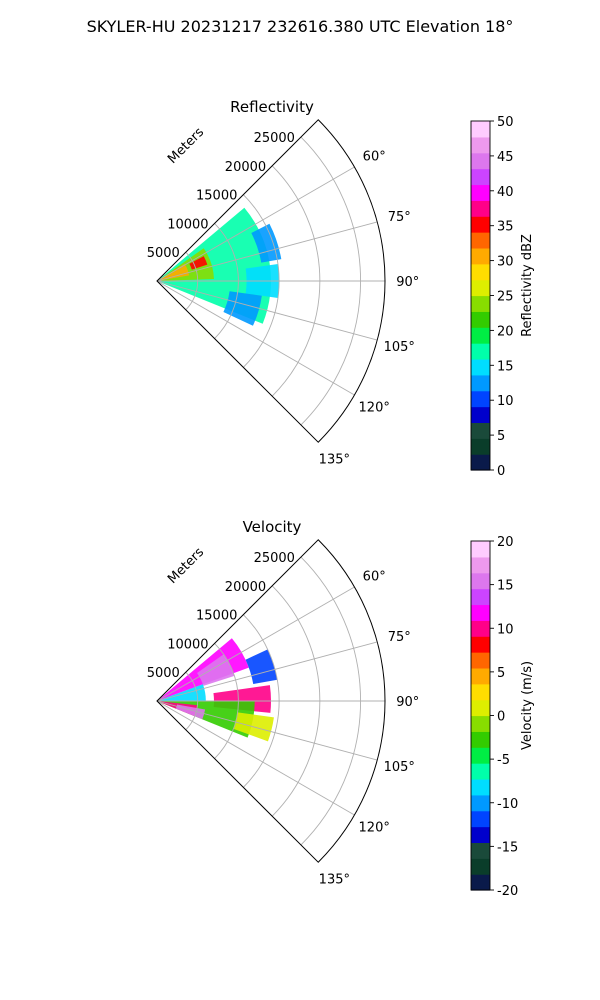  I want to click on range-tick-label: 15000, so click(216, 616).